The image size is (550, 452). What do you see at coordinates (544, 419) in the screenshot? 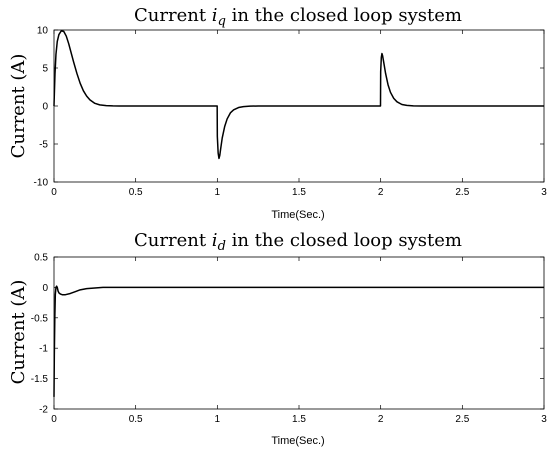
I see `id-xtick-label: 3` at bounding box center [544, 419].